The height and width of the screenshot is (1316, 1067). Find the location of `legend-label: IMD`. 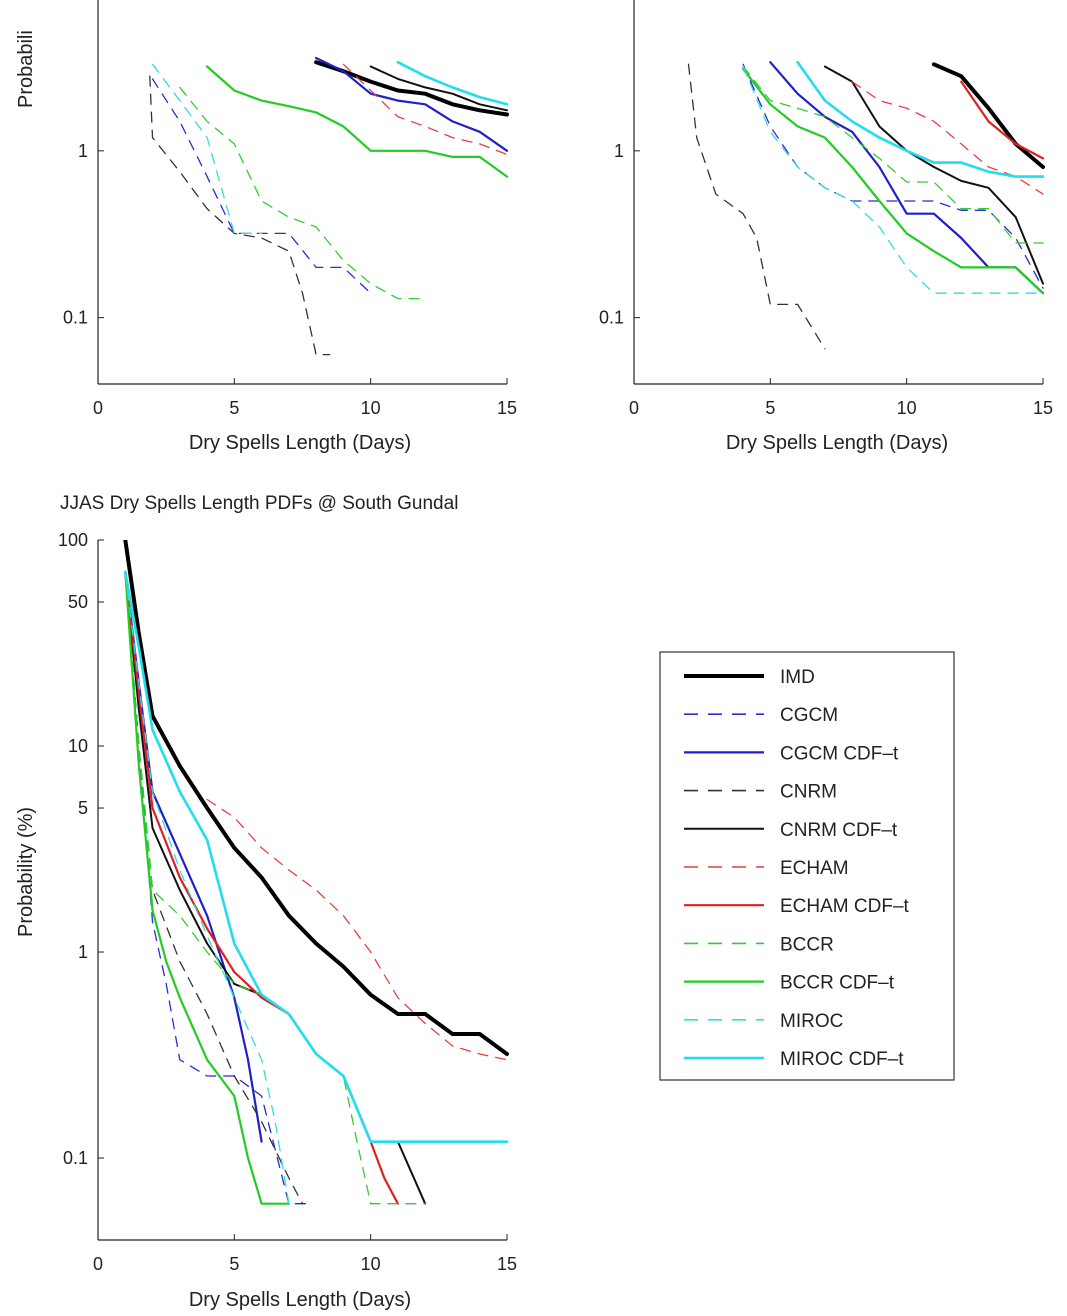

legend-label: IMD is located at coordinates (797, 677).